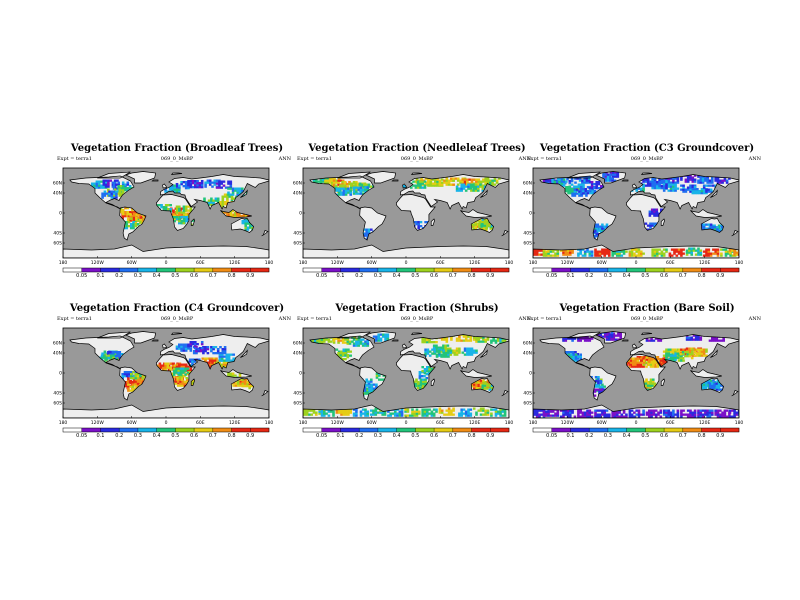 This screenshot has width=800, height=600. What do you see at coordinates (242, 225) in the screenshot?
I see `coastline-australia` at bounding box center [242, 225].